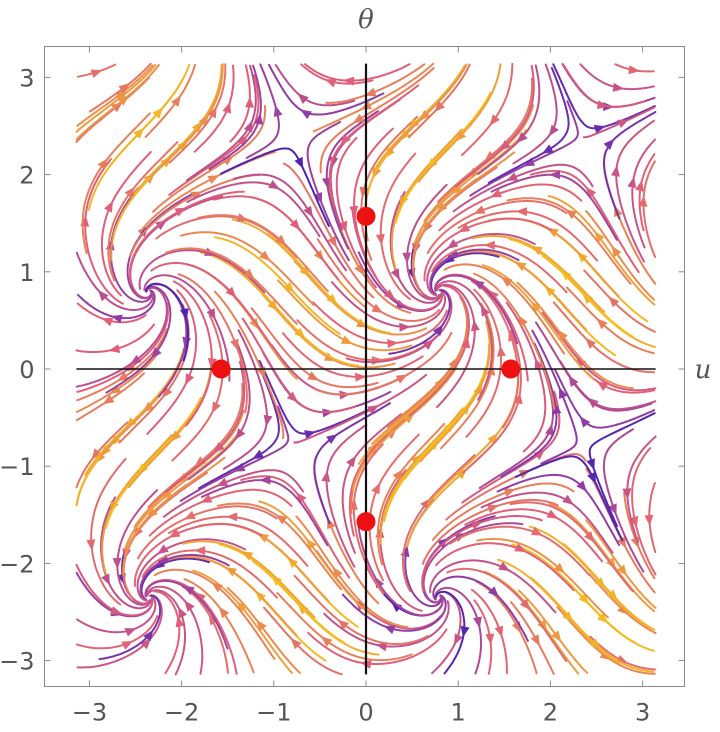 The width and height of the screenshot is (720, 732). Describe the element at coordinates (511, 369) in the screenshot. I see `fixed-point` at that location.